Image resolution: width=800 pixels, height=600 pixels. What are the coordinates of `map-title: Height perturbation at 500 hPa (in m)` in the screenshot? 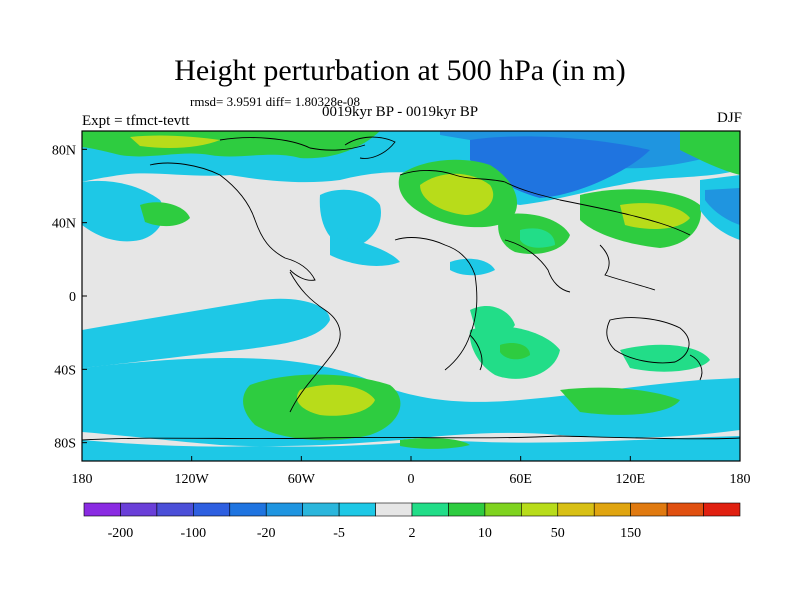 It's located at (400, 70).